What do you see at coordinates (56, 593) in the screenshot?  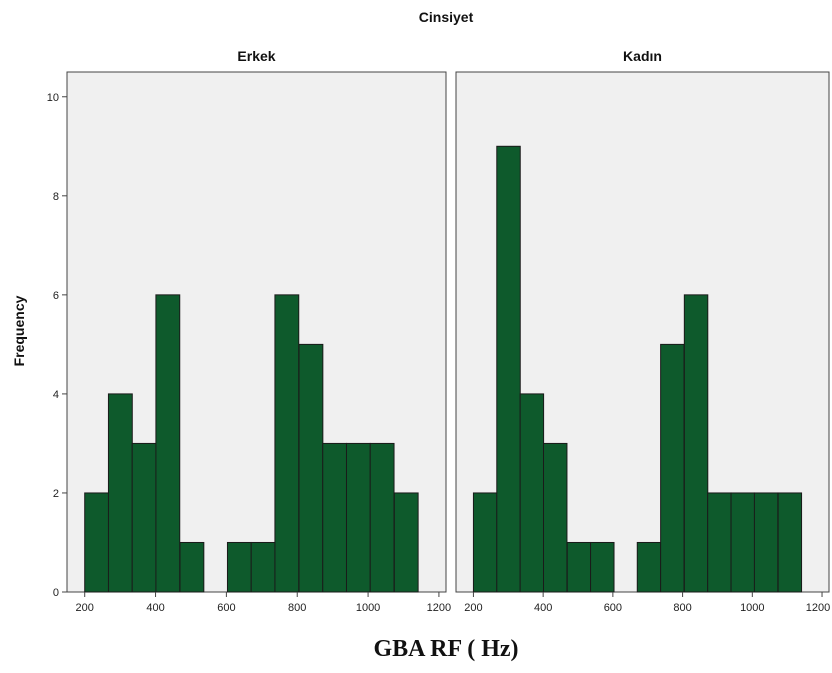 I see `y-tick-label: 0` at bounding box center [56, 593].